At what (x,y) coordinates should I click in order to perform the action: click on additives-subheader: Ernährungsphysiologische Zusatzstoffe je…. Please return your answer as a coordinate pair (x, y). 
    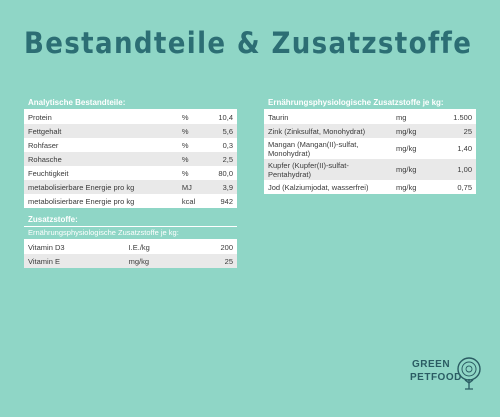
    Looking at the image, I should click on (130, 233).